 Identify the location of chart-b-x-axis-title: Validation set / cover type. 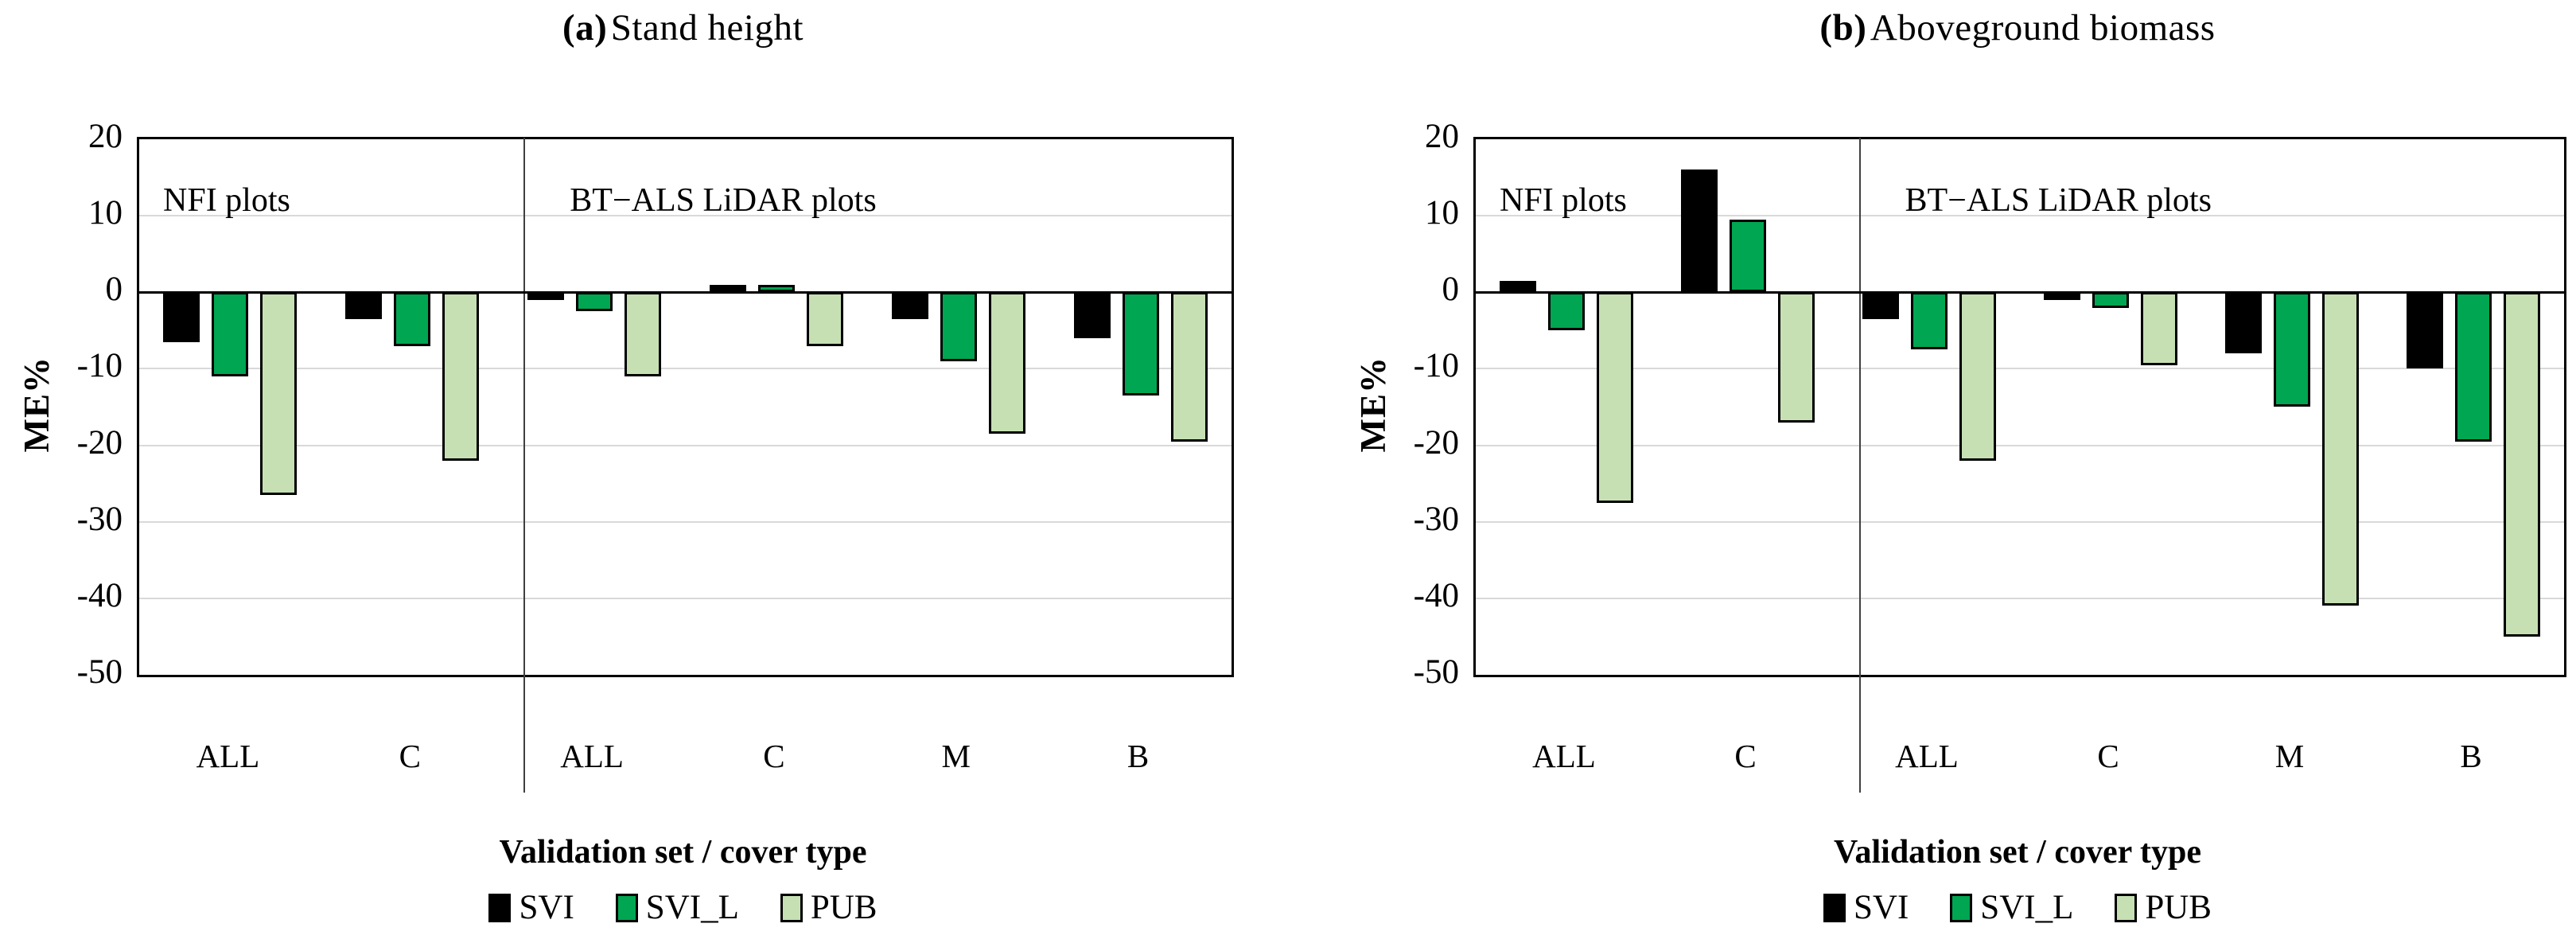
(2018, 852).